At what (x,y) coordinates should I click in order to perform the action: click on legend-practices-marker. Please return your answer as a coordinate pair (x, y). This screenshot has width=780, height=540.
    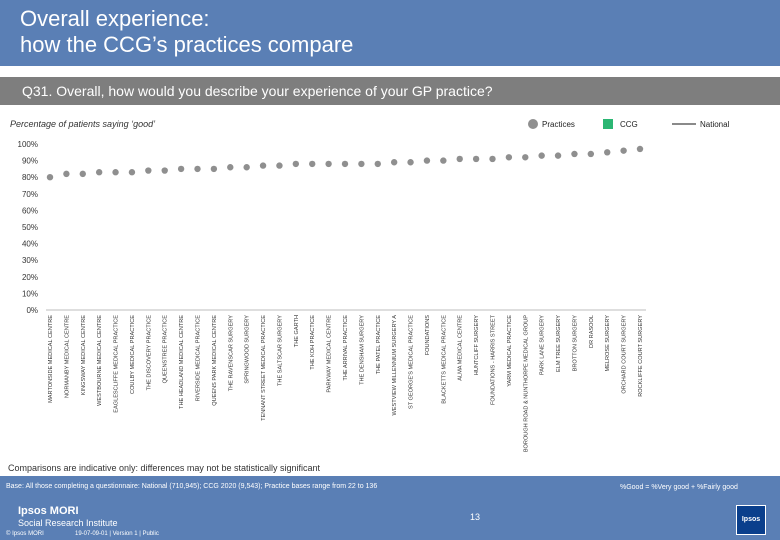
    Looking at the image, I should click on (533, 124).